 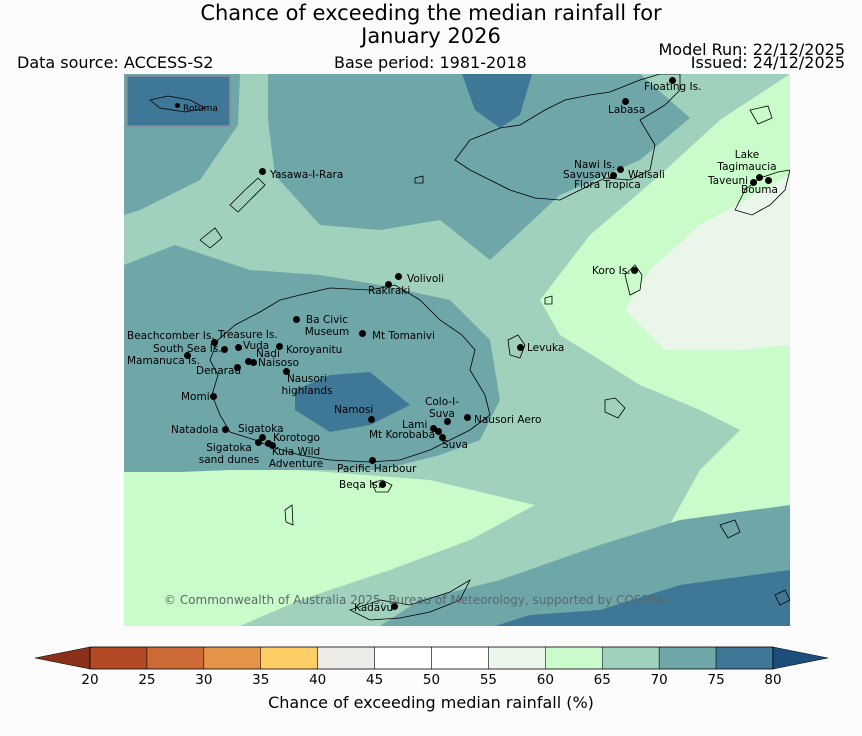 I want to click on beqa-marker, so click(x=382, y=484).